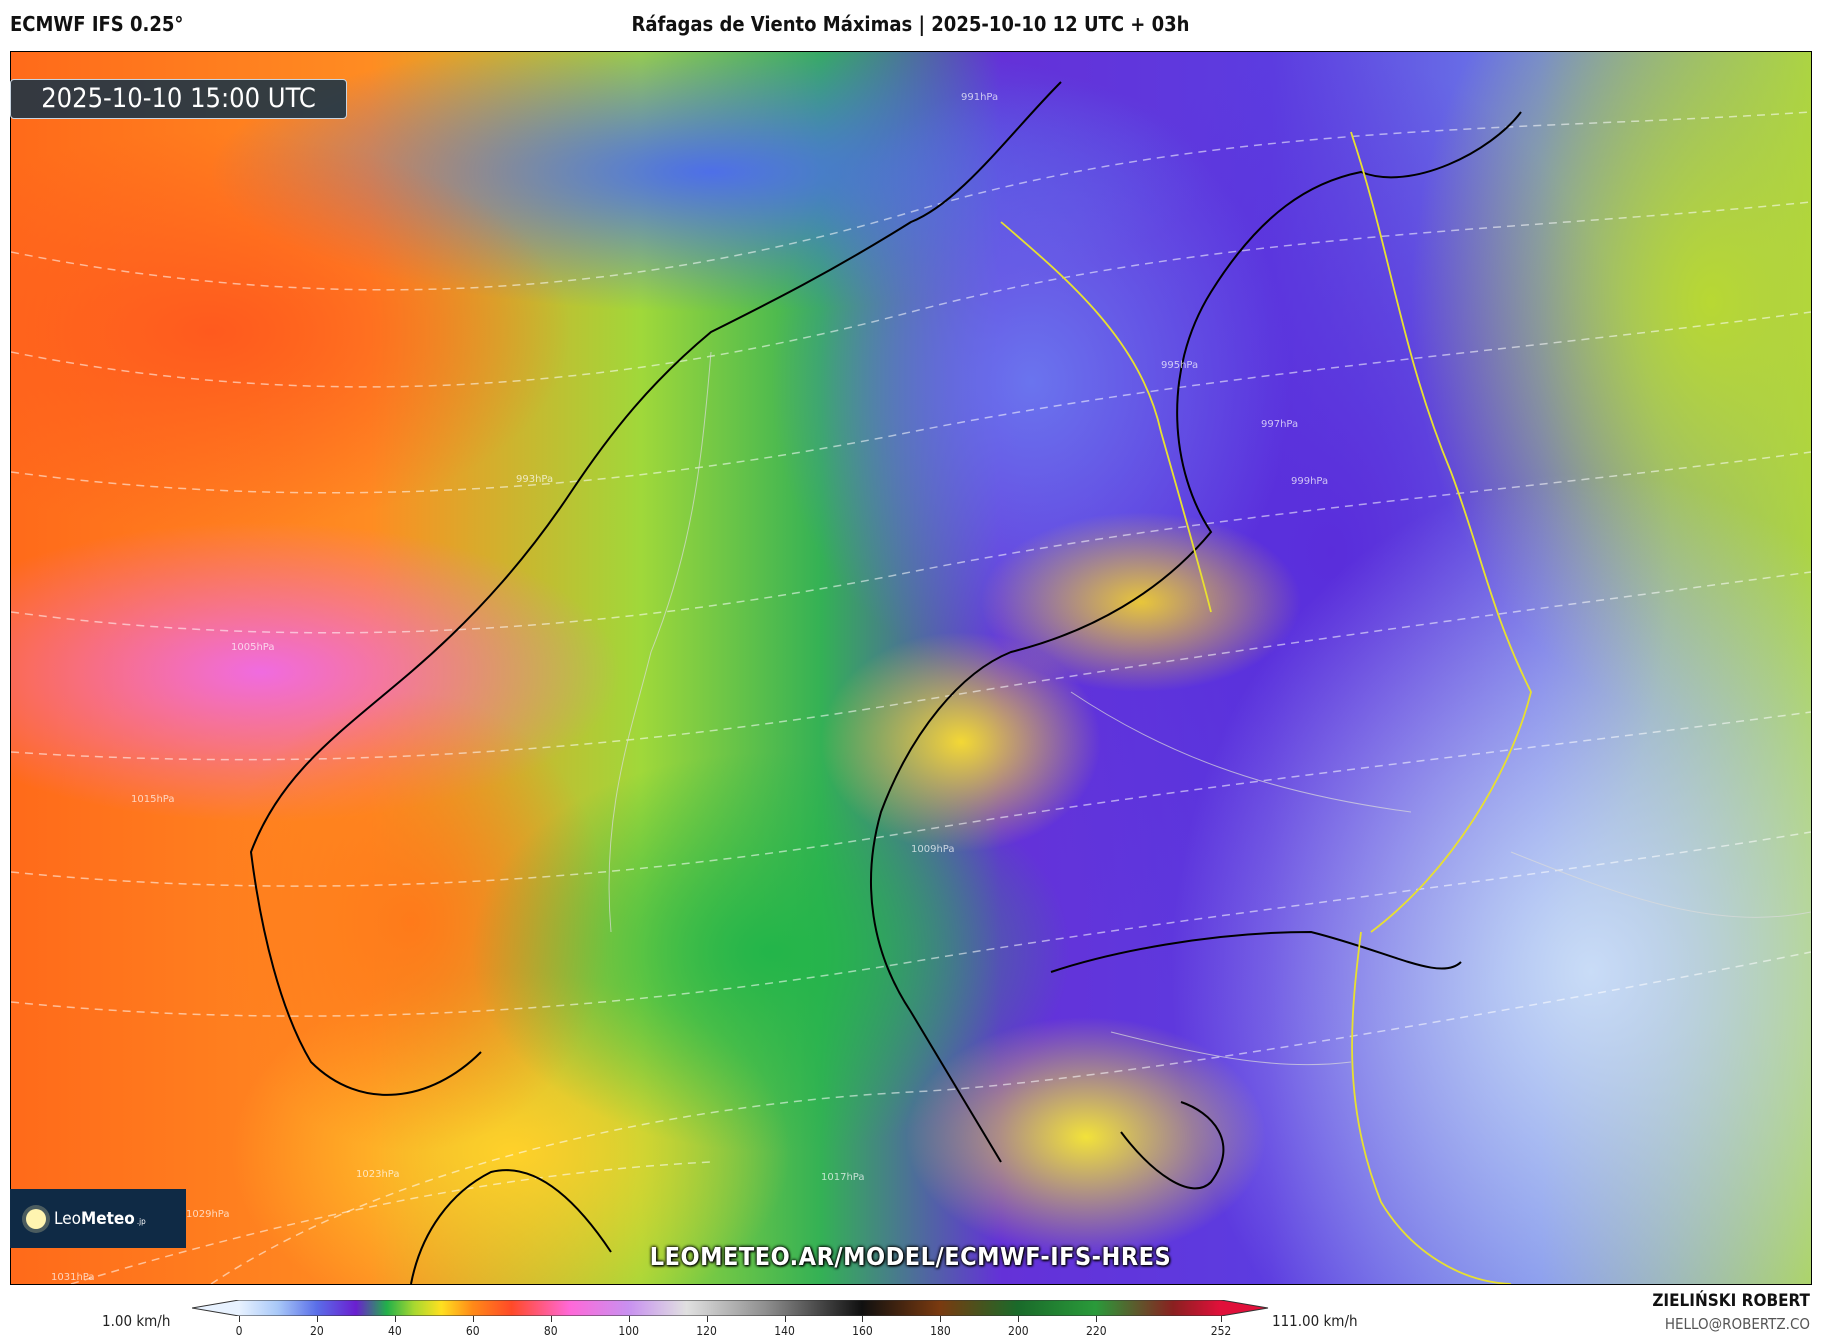 The height and width of the screenshot is (1339, 1821). What do you see at coordinates (136, 1321) in the screenshot?
I see `colorbar-min-label: 1.00 km/h` at bounding box center [136, 1321].